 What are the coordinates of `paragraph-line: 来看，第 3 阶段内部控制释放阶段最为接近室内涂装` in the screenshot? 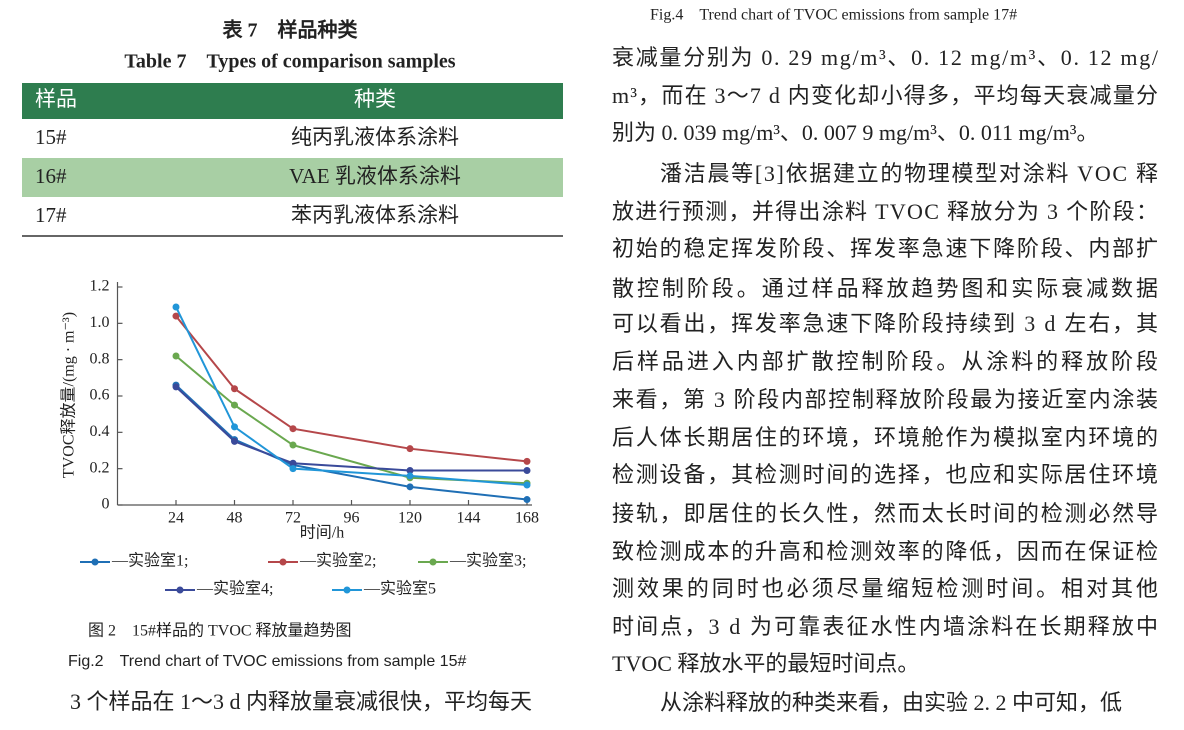 It's located at (885, 399).